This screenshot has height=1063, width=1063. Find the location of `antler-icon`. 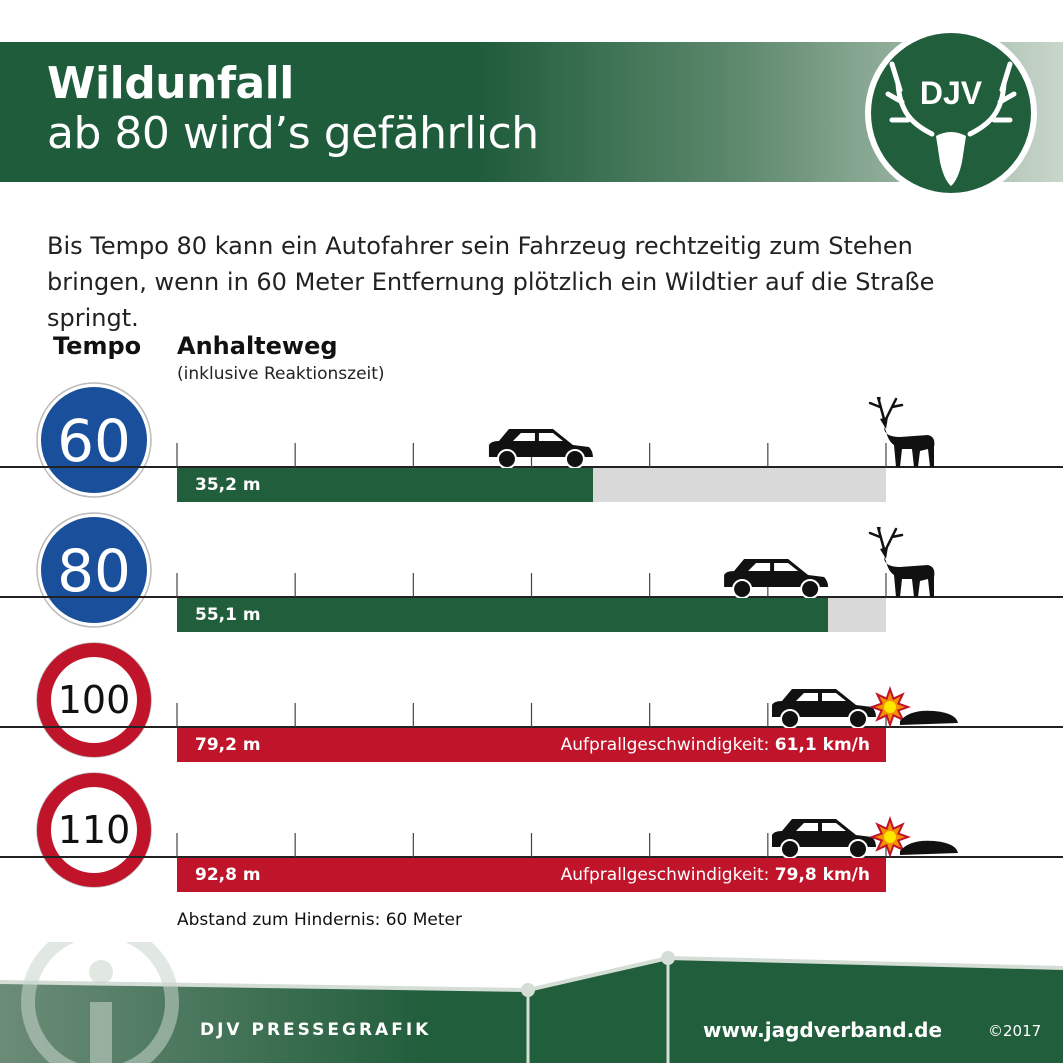

antler-icon is located at coordinates (951, 99).